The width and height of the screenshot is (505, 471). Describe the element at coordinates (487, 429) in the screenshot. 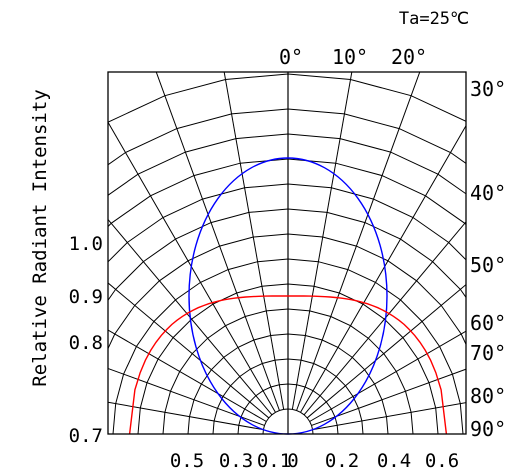

I see `angle-label: 90°` at that location.